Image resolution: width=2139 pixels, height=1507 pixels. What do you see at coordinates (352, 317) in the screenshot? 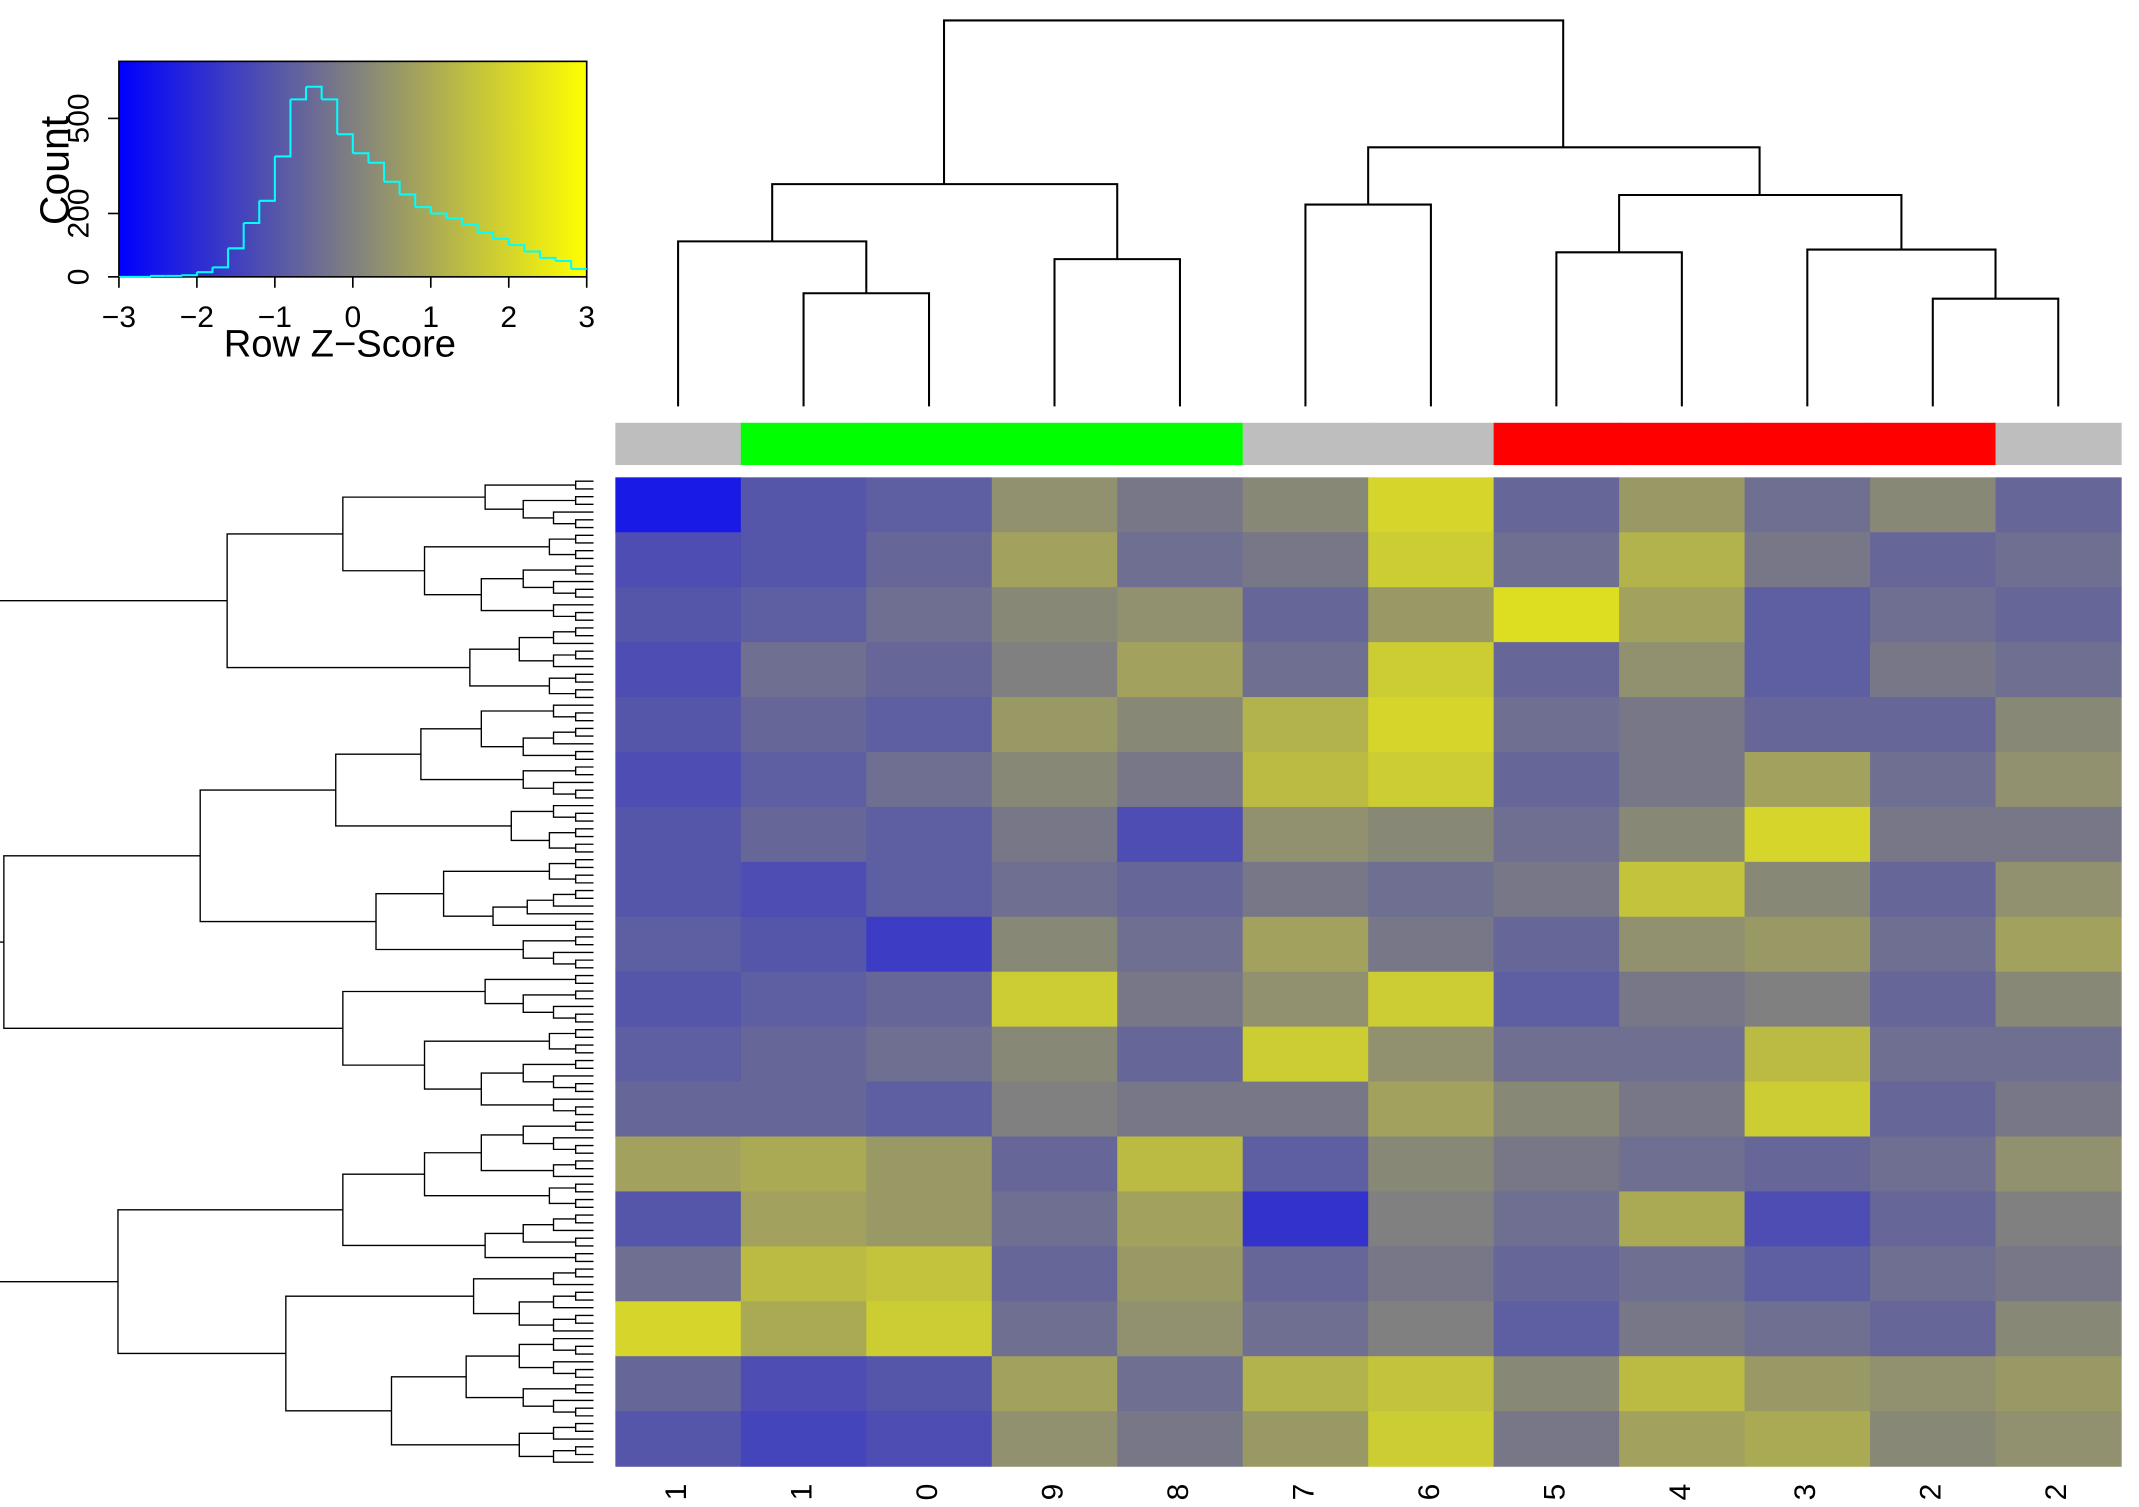
I see `x-tick-label: 0` at bounding box center [352, 317].